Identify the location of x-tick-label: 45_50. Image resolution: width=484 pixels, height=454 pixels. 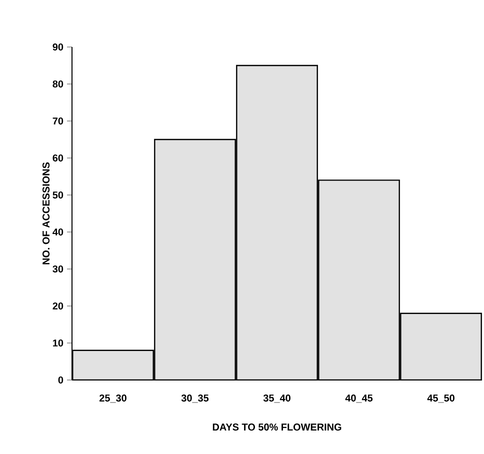
(440, 398).